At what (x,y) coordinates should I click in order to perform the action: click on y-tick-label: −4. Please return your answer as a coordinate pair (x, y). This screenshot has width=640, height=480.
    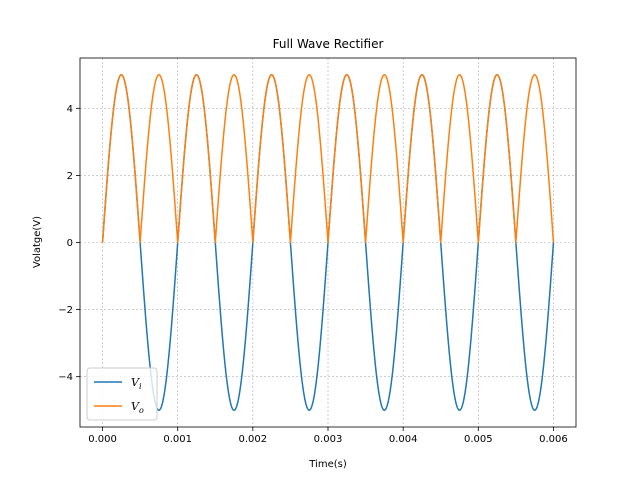
    Looking at the image, I should click on (65, 377).